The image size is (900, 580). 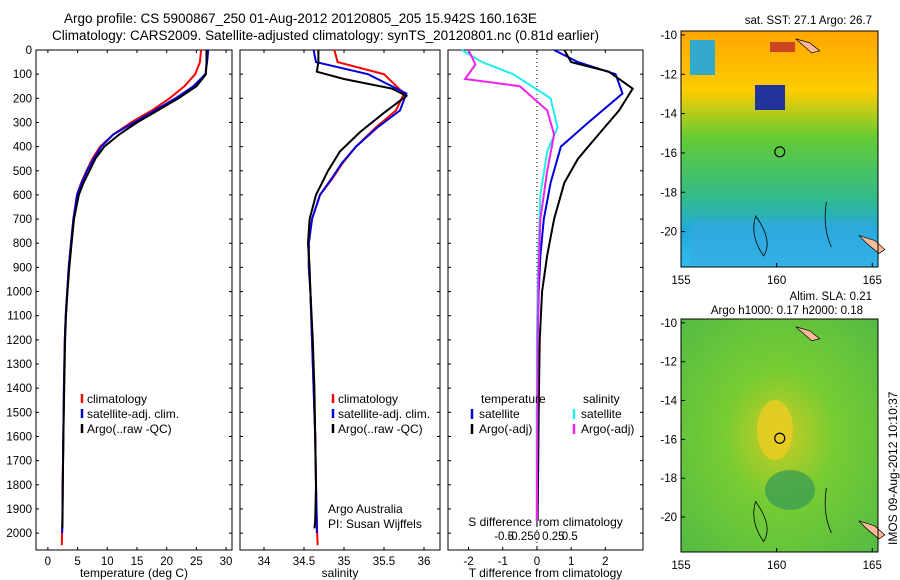 What do you see at coordinates (22, 148) in the screenshot?
I see `depth-tick-label: 400` at bounding box center [22, 148].